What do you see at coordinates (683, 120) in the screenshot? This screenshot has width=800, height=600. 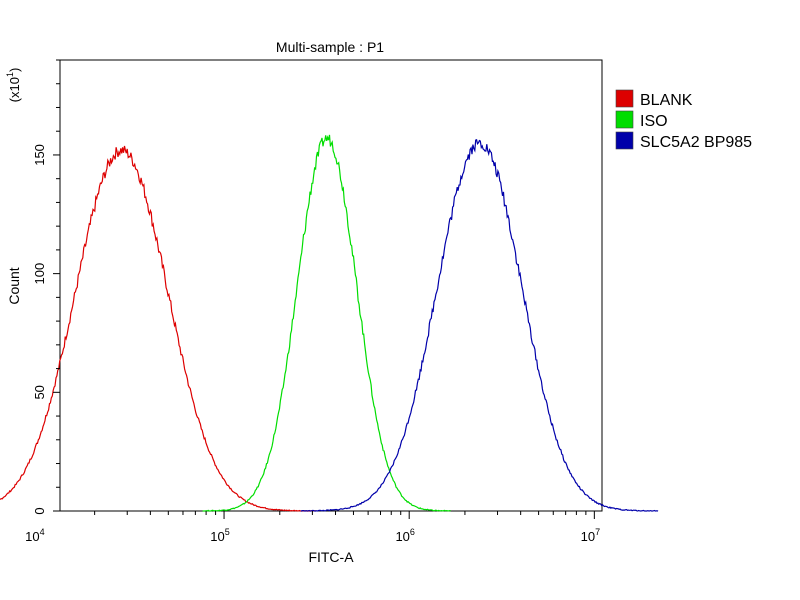 I see `legend: BLANK ISO SLC5A2 BP985` at bounding box center [683, 120].